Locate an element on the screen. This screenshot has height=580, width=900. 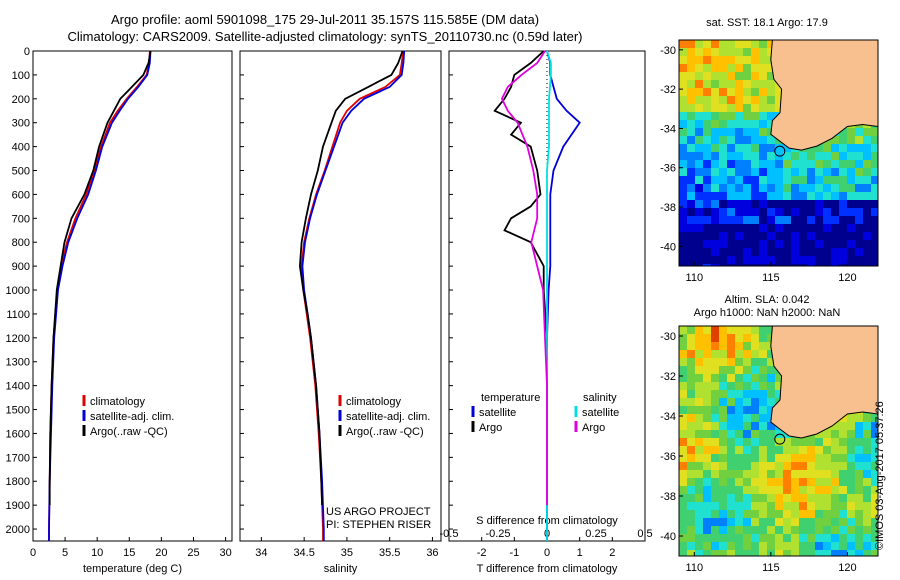
legend-label: satellite is located at coordinates (600, 413).